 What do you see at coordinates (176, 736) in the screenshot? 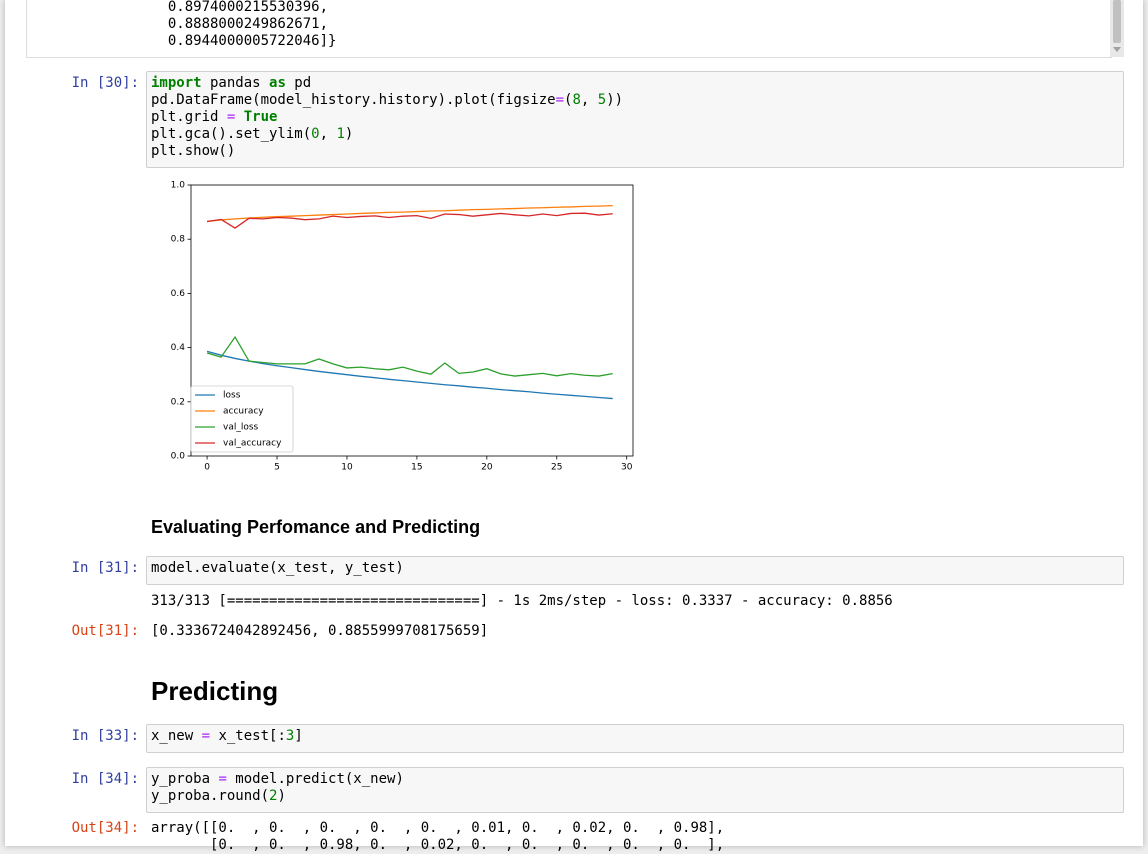
I see `code-token: x_new` at bounding box center [176, 736].